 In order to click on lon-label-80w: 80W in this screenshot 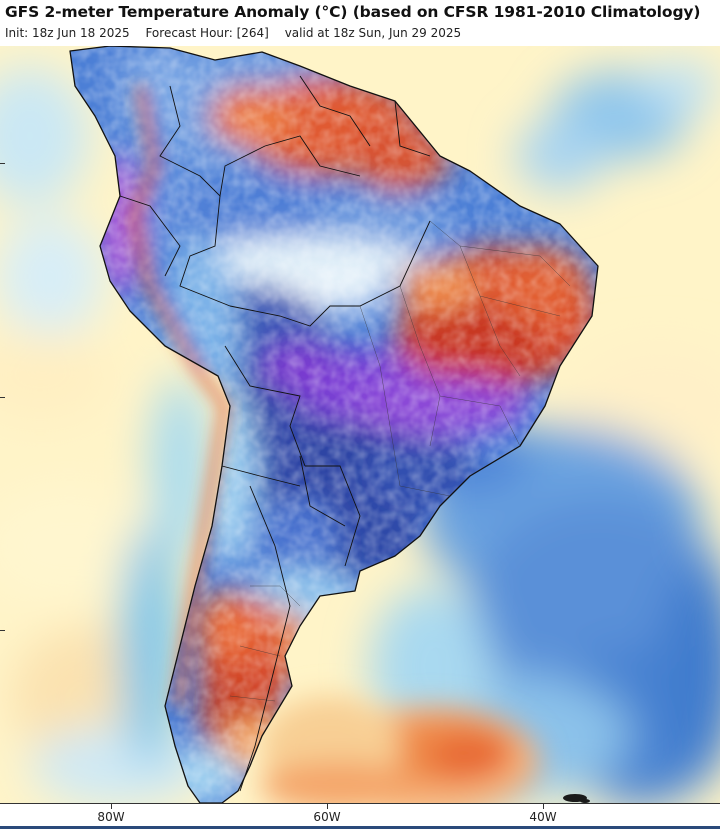, I will do `click(111, 817)`.